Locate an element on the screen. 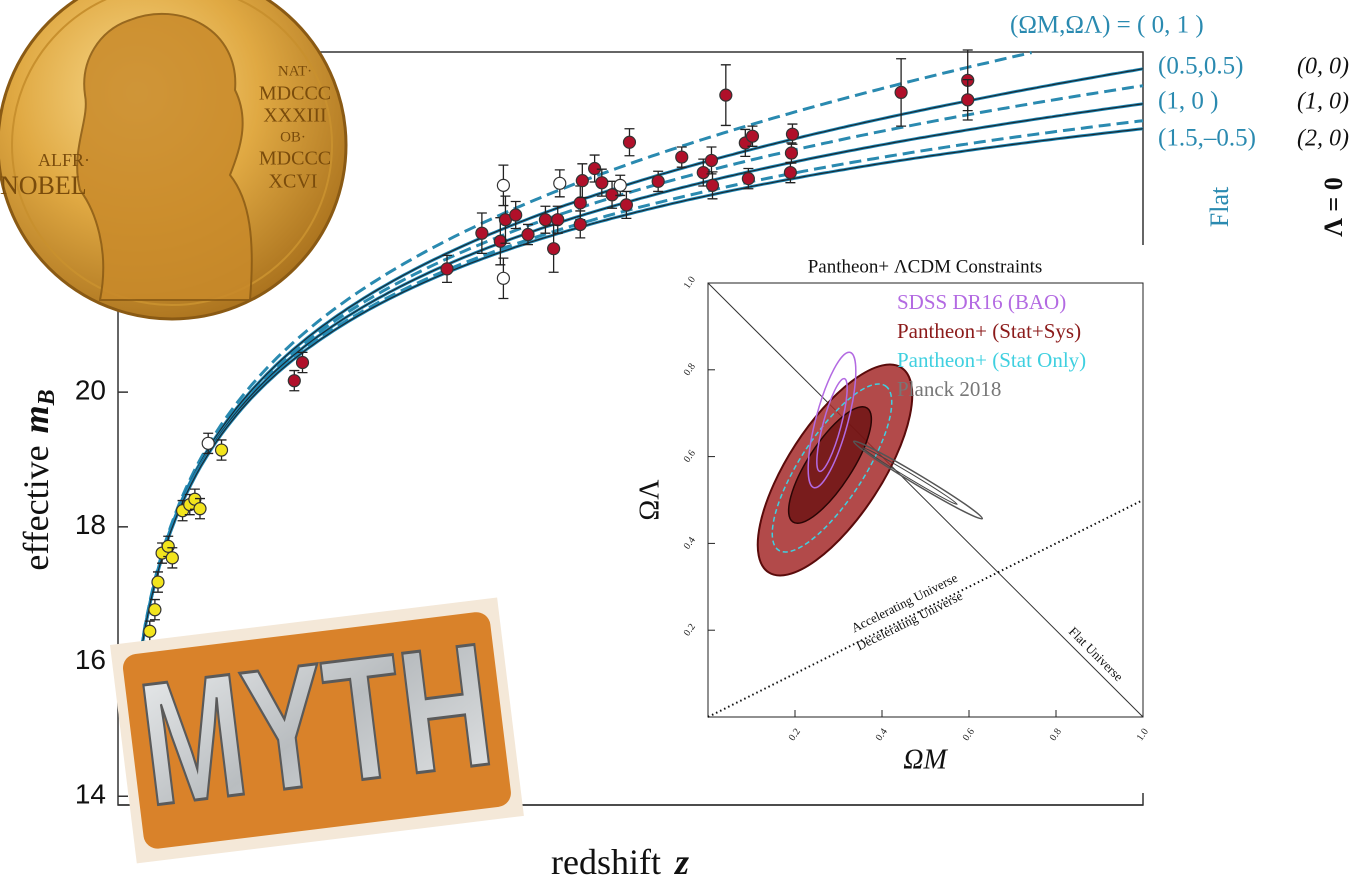 This screenshot has height=886, width=1370. medal-text: ALFR· is located at coordinates (64, 160).